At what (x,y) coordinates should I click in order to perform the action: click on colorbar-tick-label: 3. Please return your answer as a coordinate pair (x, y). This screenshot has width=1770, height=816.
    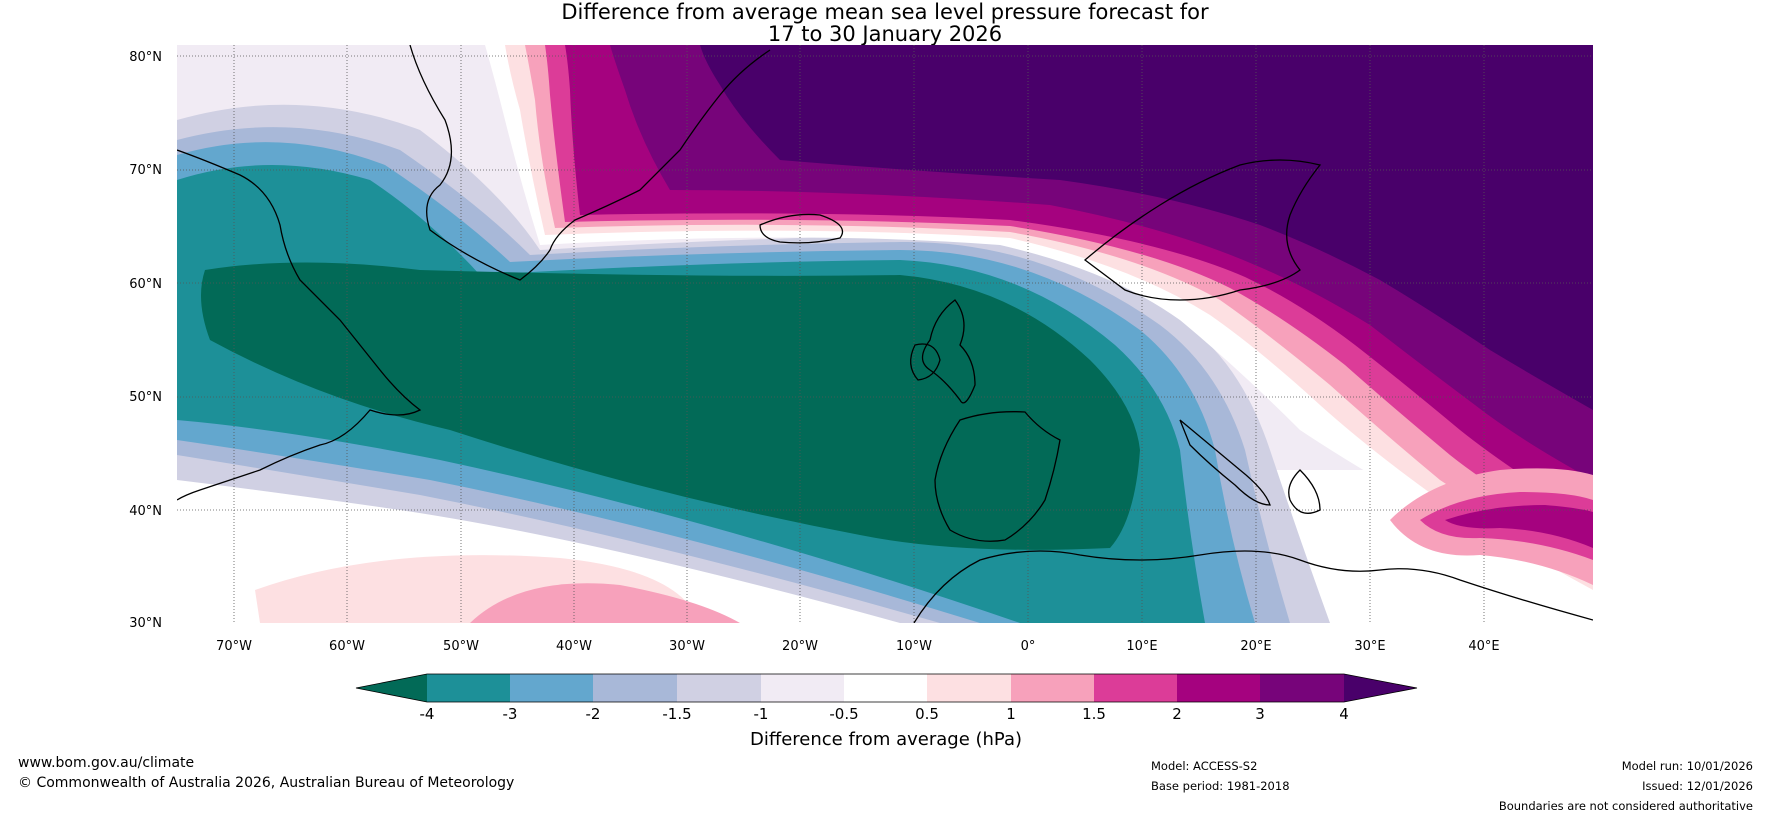
    Looking at the image, I should click on (1260, 714).